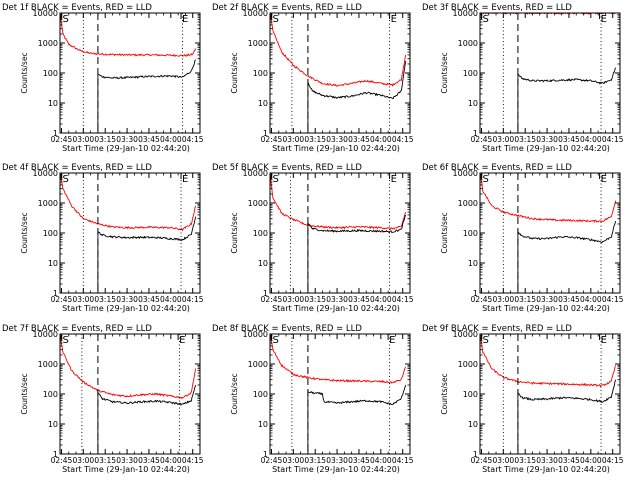 The image size is (640, 480). Describe the element at coordinates (497, 8) in the screenshot. I see `panel-title: Det 3f BLACK = Events, RED = LLD` at that location.